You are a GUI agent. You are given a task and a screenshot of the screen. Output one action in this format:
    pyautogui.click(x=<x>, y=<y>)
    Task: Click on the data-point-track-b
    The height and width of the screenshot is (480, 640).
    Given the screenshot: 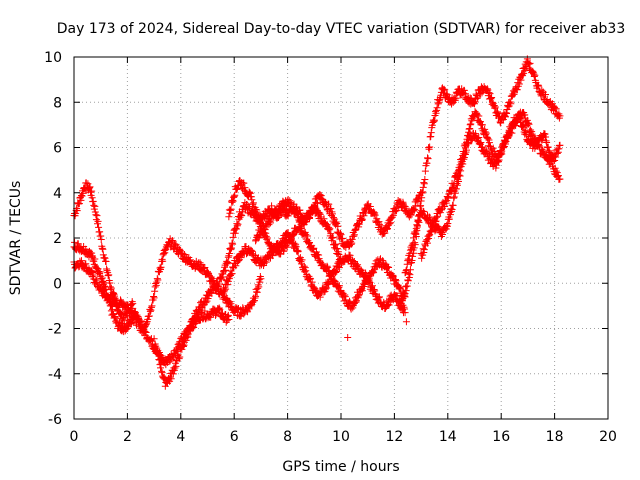 What is the action you would take?
    pyautogui.click(x=94, y=264)
    